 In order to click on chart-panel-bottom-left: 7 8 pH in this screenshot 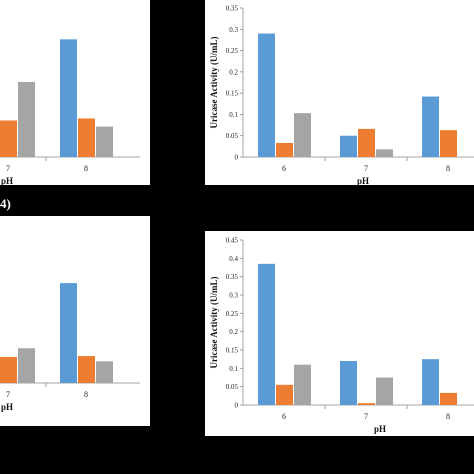, I will do `click(75, 321)`.